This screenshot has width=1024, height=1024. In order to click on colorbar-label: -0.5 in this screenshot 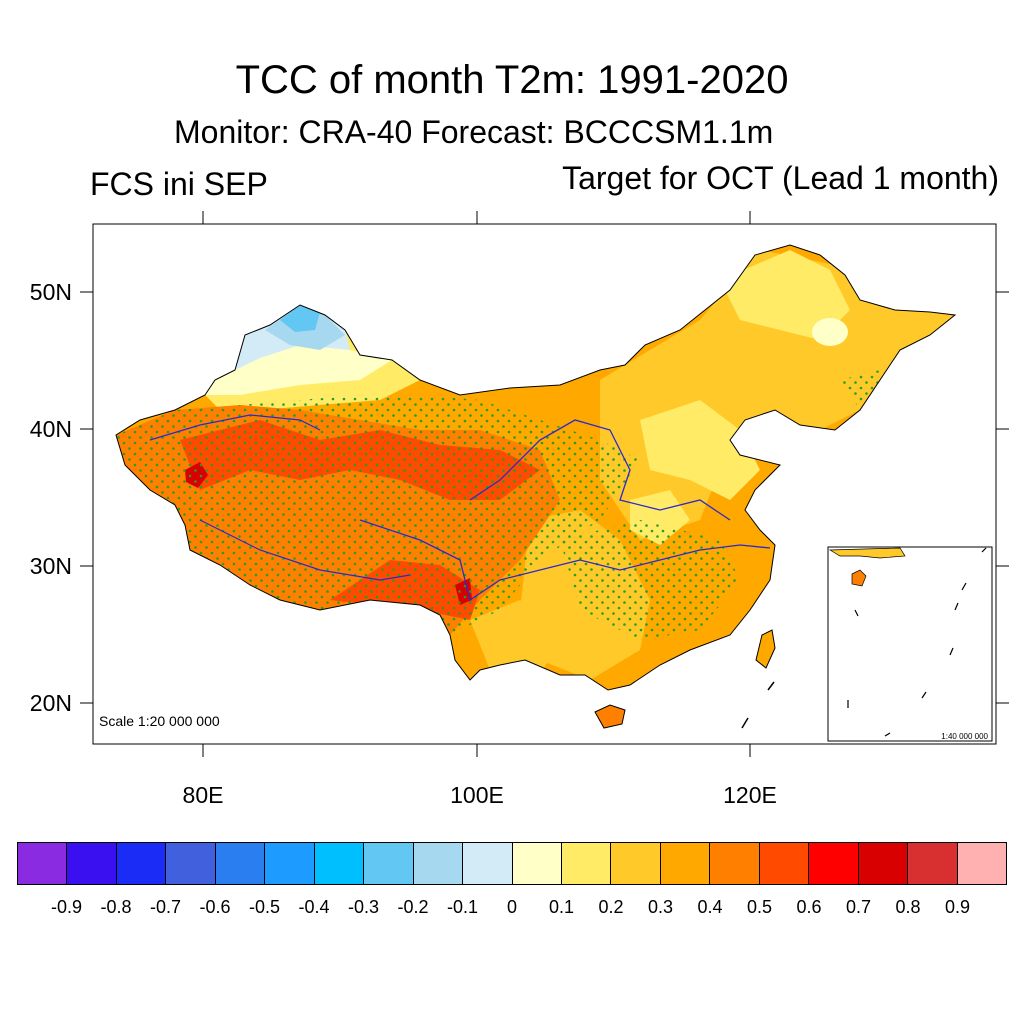, I will do `click(264, 907)`.